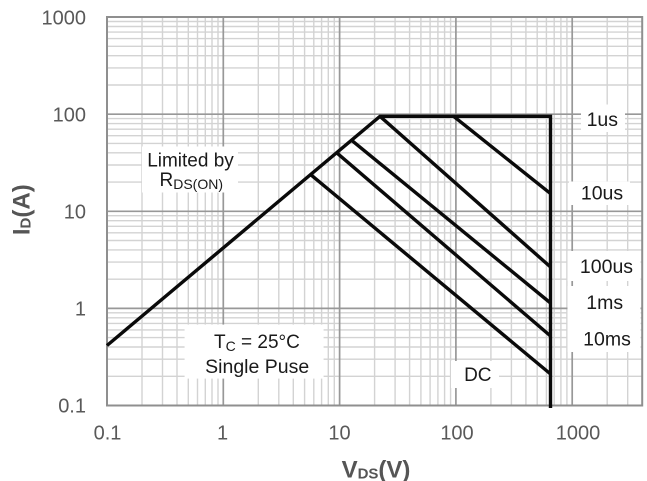  I want to click on svg-text: 100us, so click(606, 267).